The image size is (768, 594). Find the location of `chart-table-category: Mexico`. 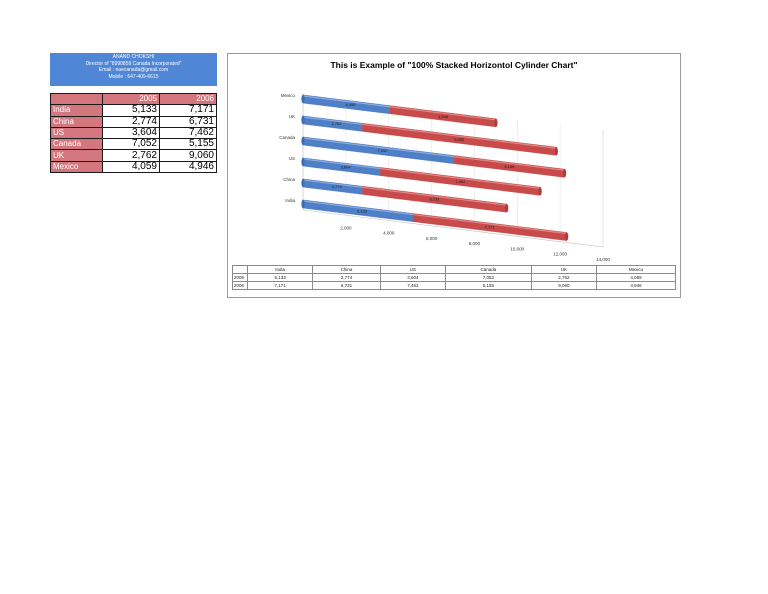

chart-table-category: Mexico is located at coordinates (636, 269).